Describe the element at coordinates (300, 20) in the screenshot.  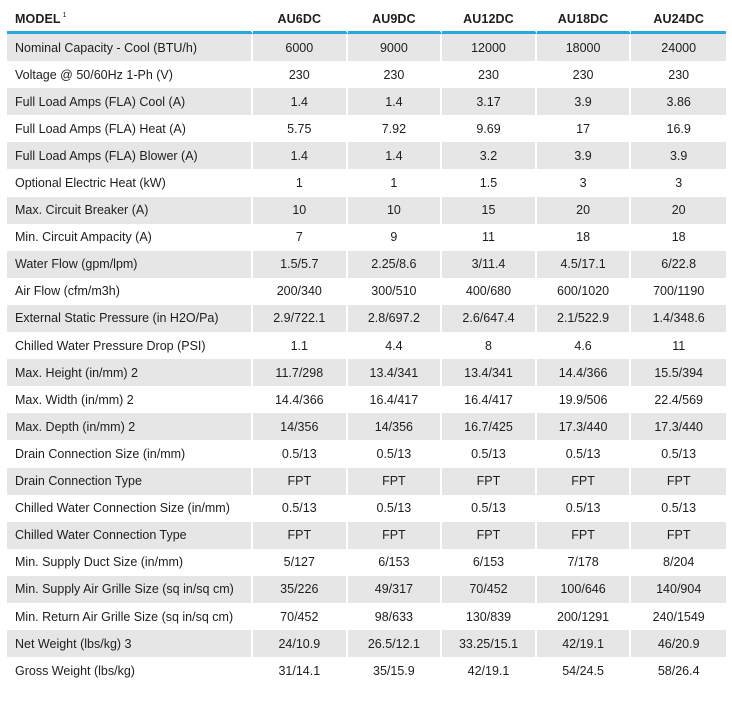
I see `model-header-au6dc: AU6DC` at that location.